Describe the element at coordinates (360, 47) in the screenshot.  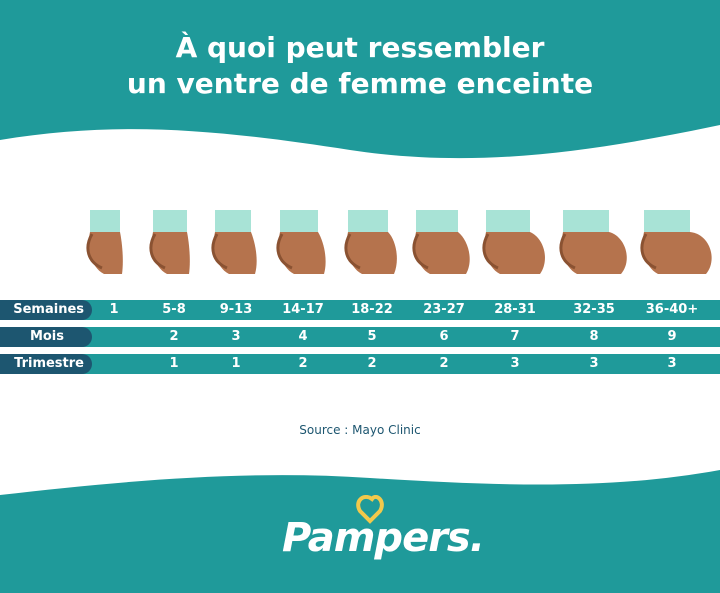
I see `title-line-1: À quoi peut ressembler` at that location.